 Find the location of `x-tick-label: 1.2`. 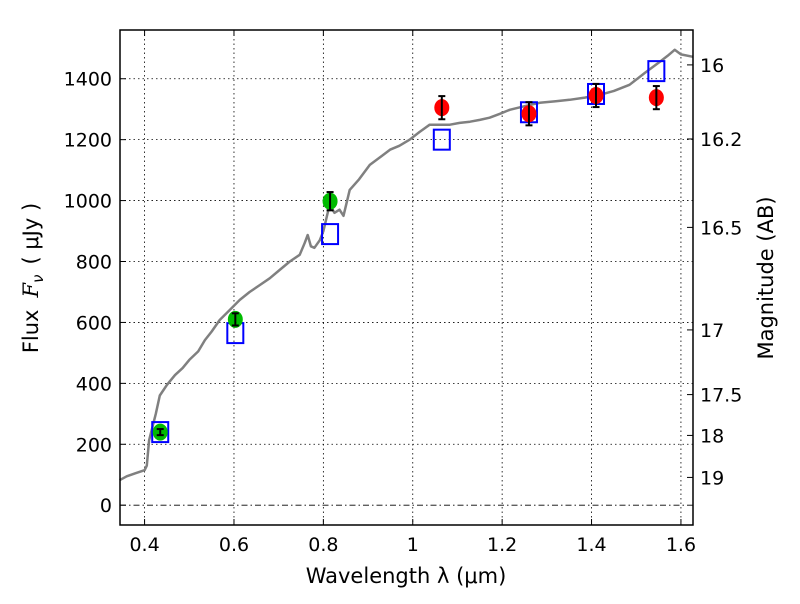

x-tick-label: 1.2 is located at coordinates (502, 545).